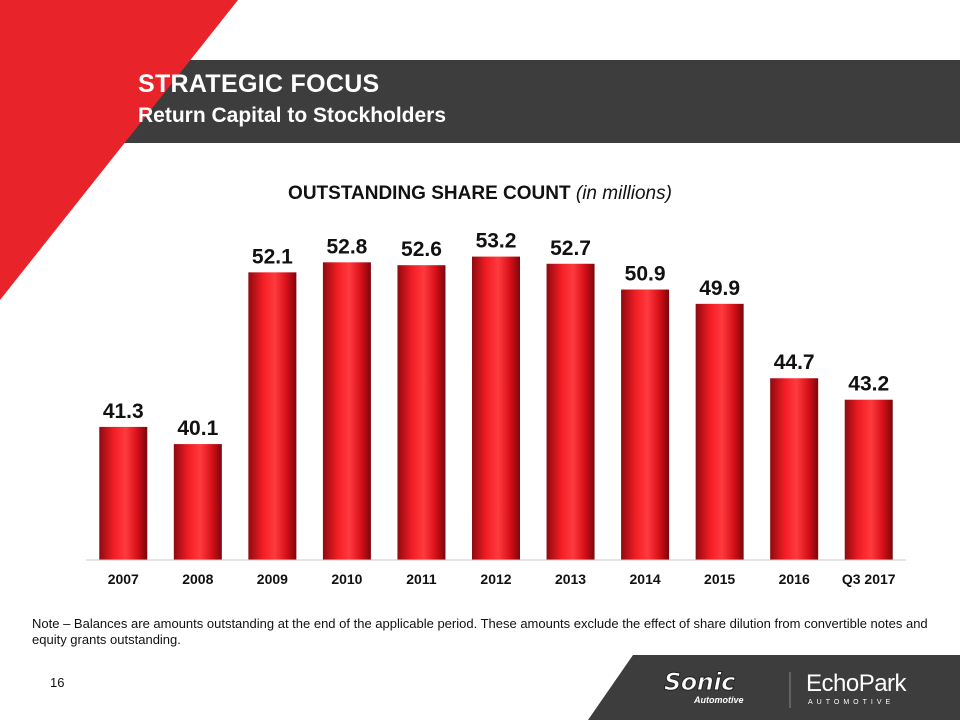 The height and width of the screenshot is (720, 960). I want to click on bar-2008, so click(197, 502).